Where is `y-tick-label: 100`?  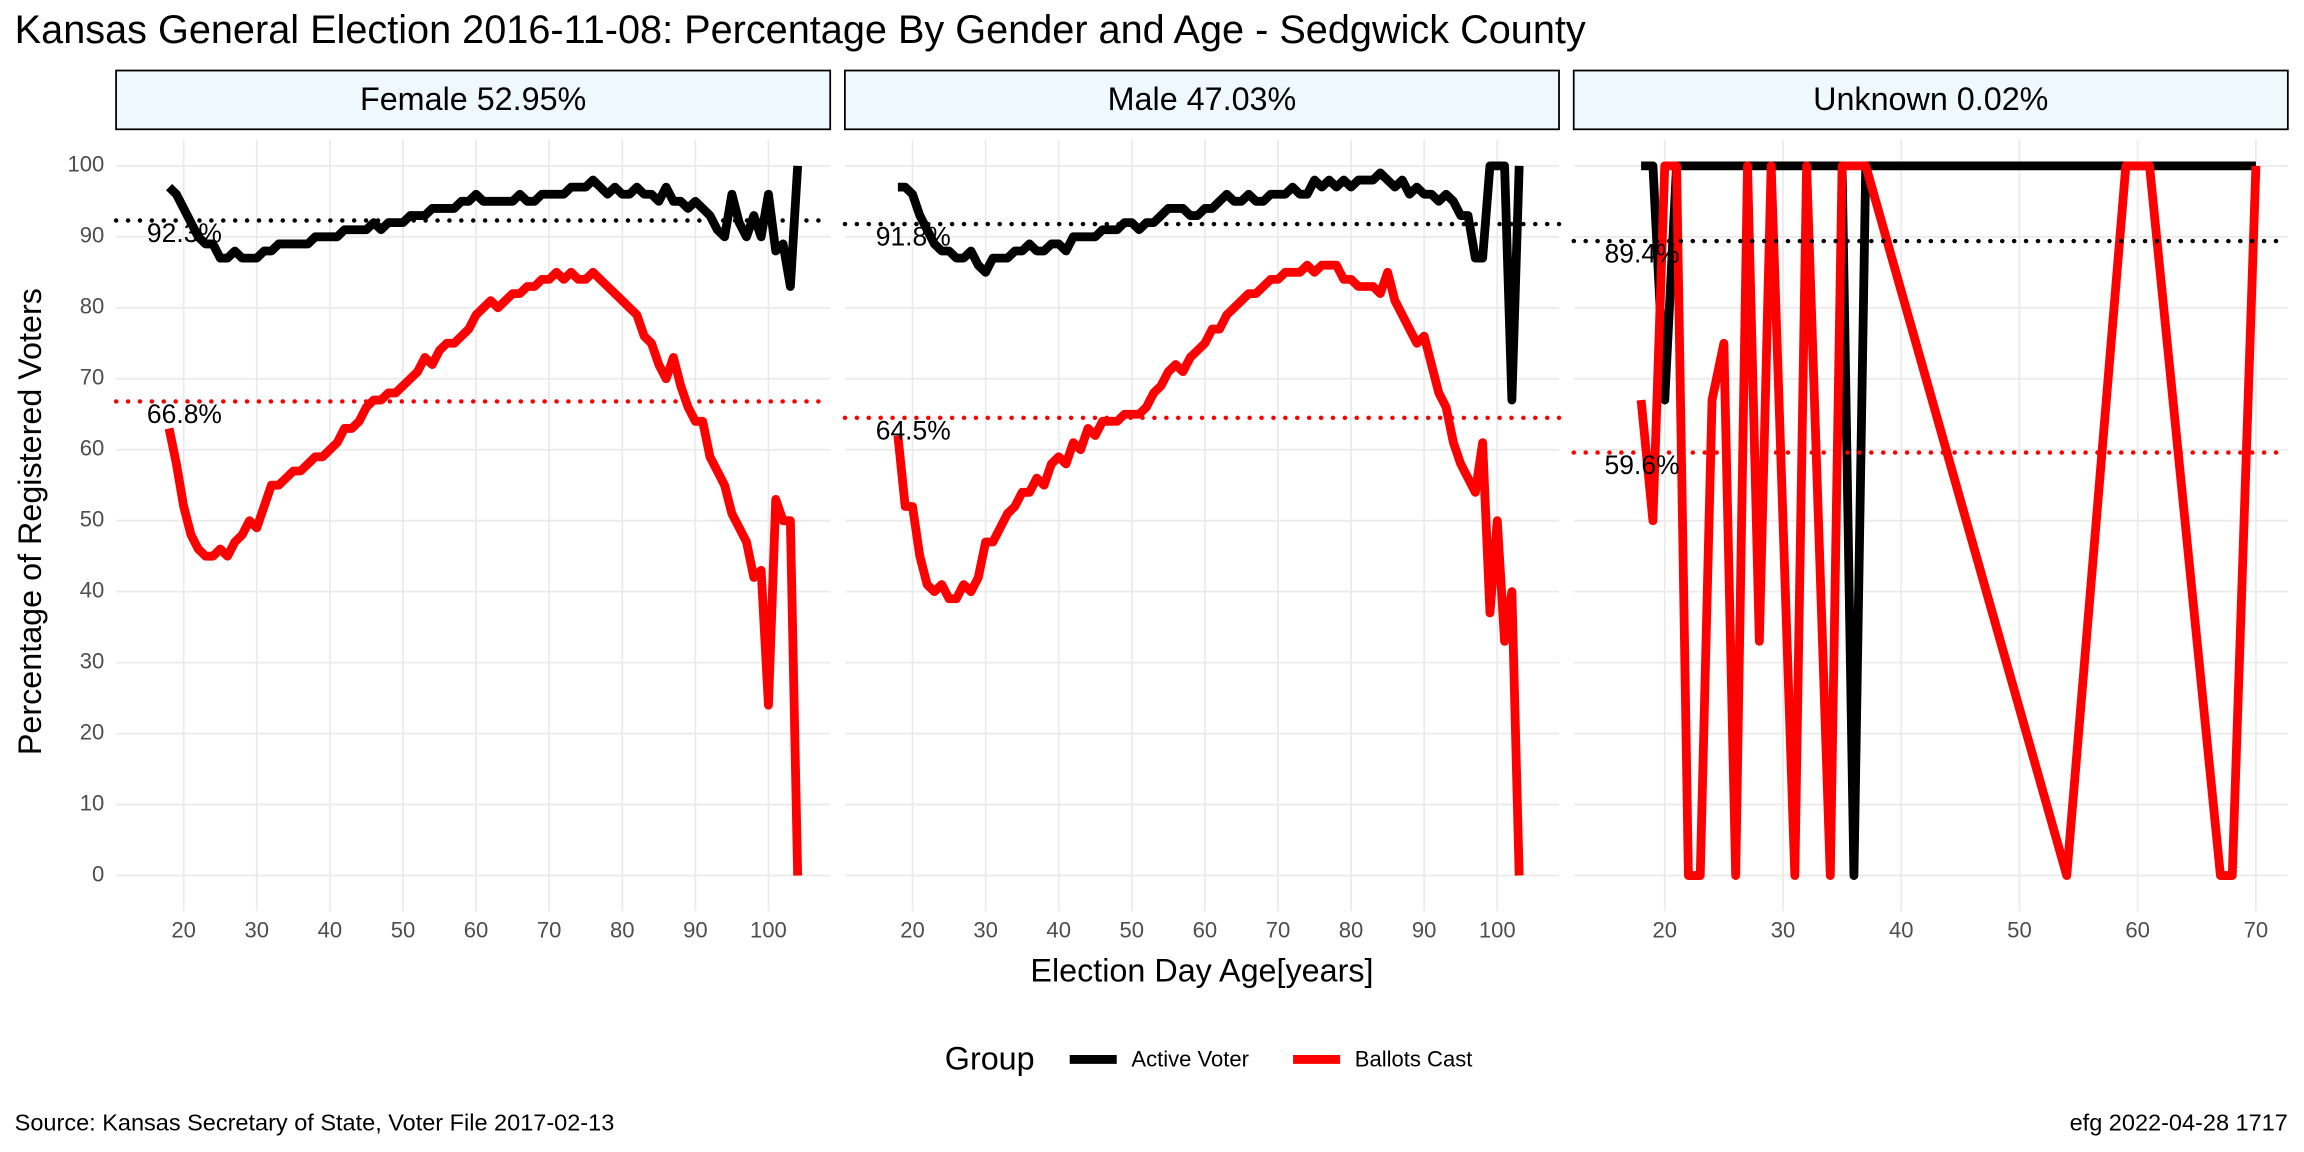
y-tick-label: 100 is located at coordinates (86, 164).